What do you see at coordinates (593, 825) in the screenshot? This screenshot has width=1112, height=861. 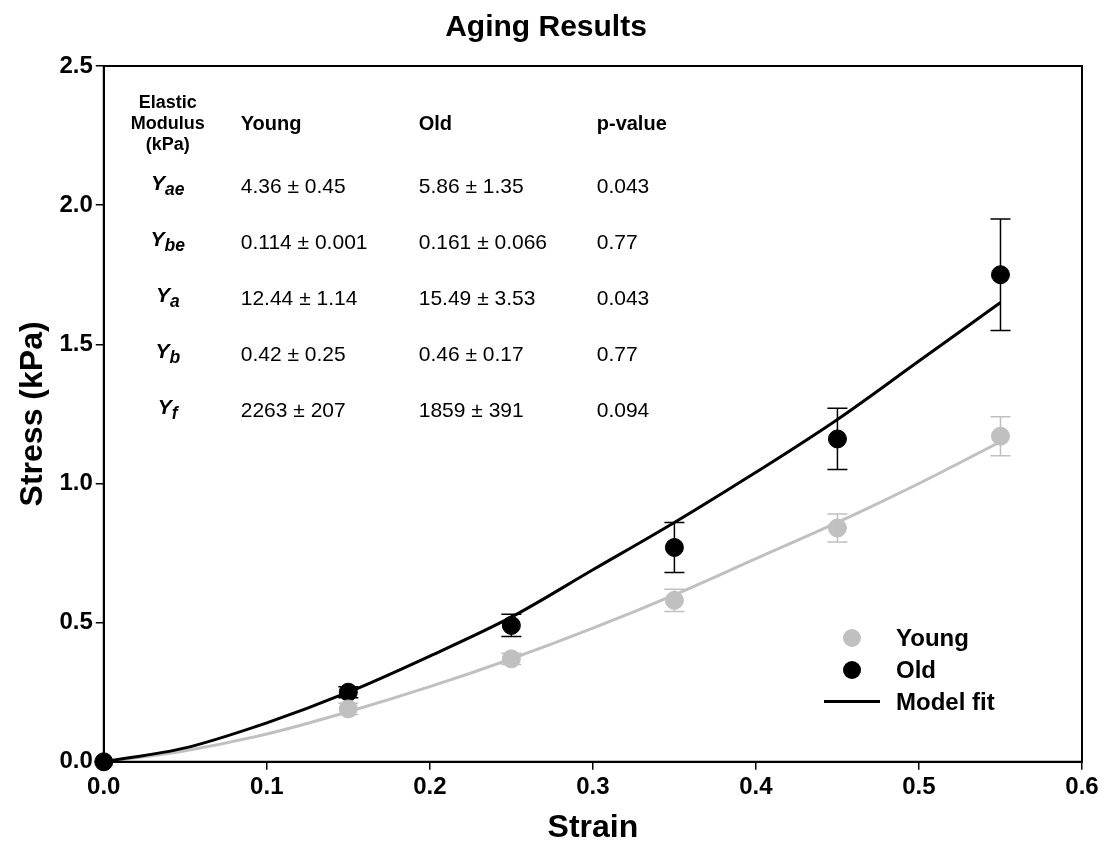 I see `x-axis-title: Strain` at bounding box center [593, 825].